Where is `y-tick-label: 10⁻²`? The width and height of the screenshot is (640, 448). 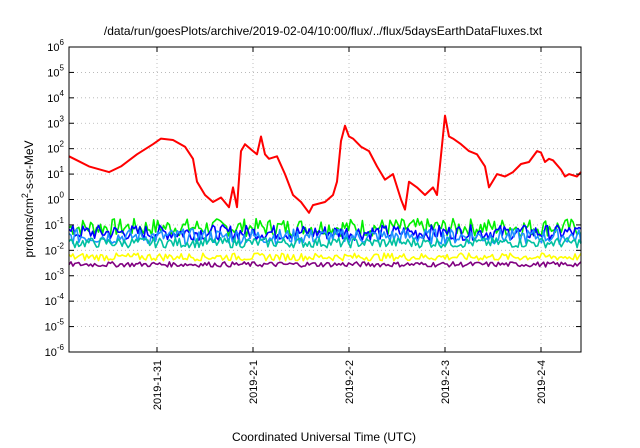 y-tick-label: 10⁻² is located at coordinates (55, 249).